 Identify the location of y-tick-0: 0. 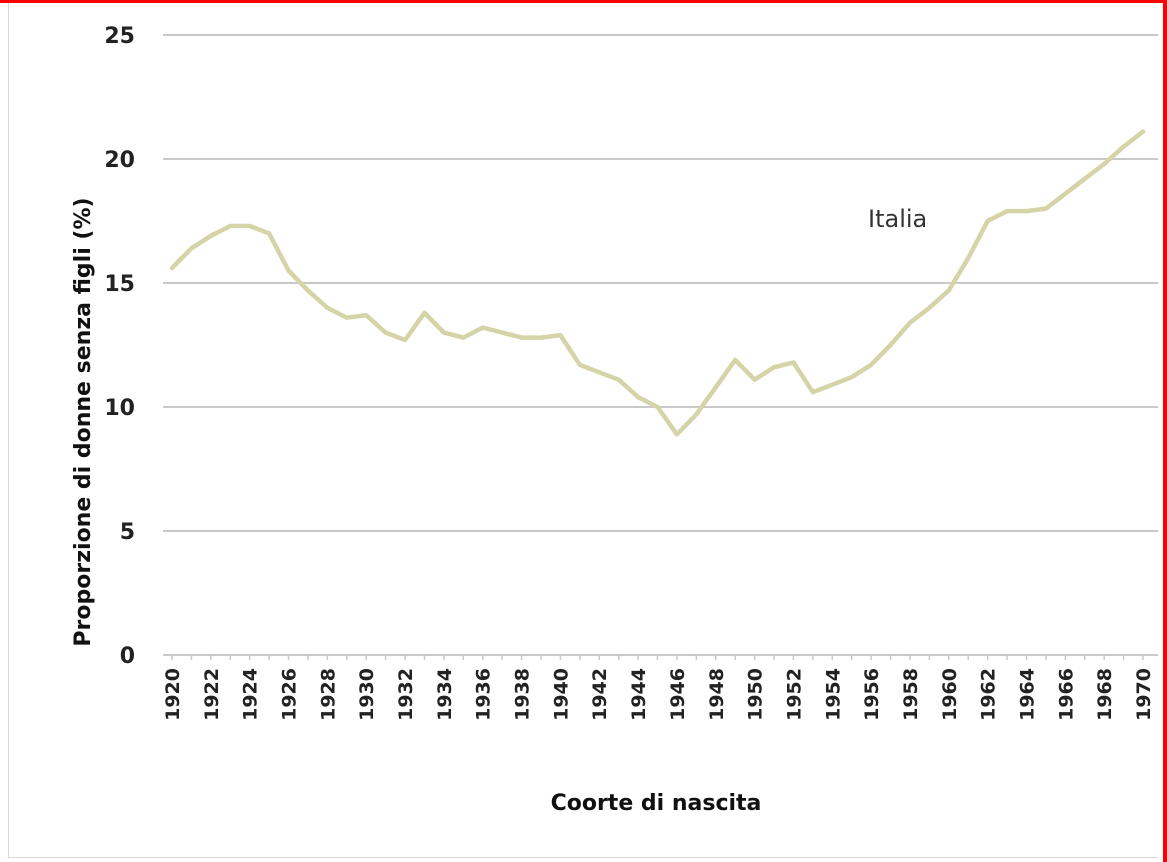
(127, 656).